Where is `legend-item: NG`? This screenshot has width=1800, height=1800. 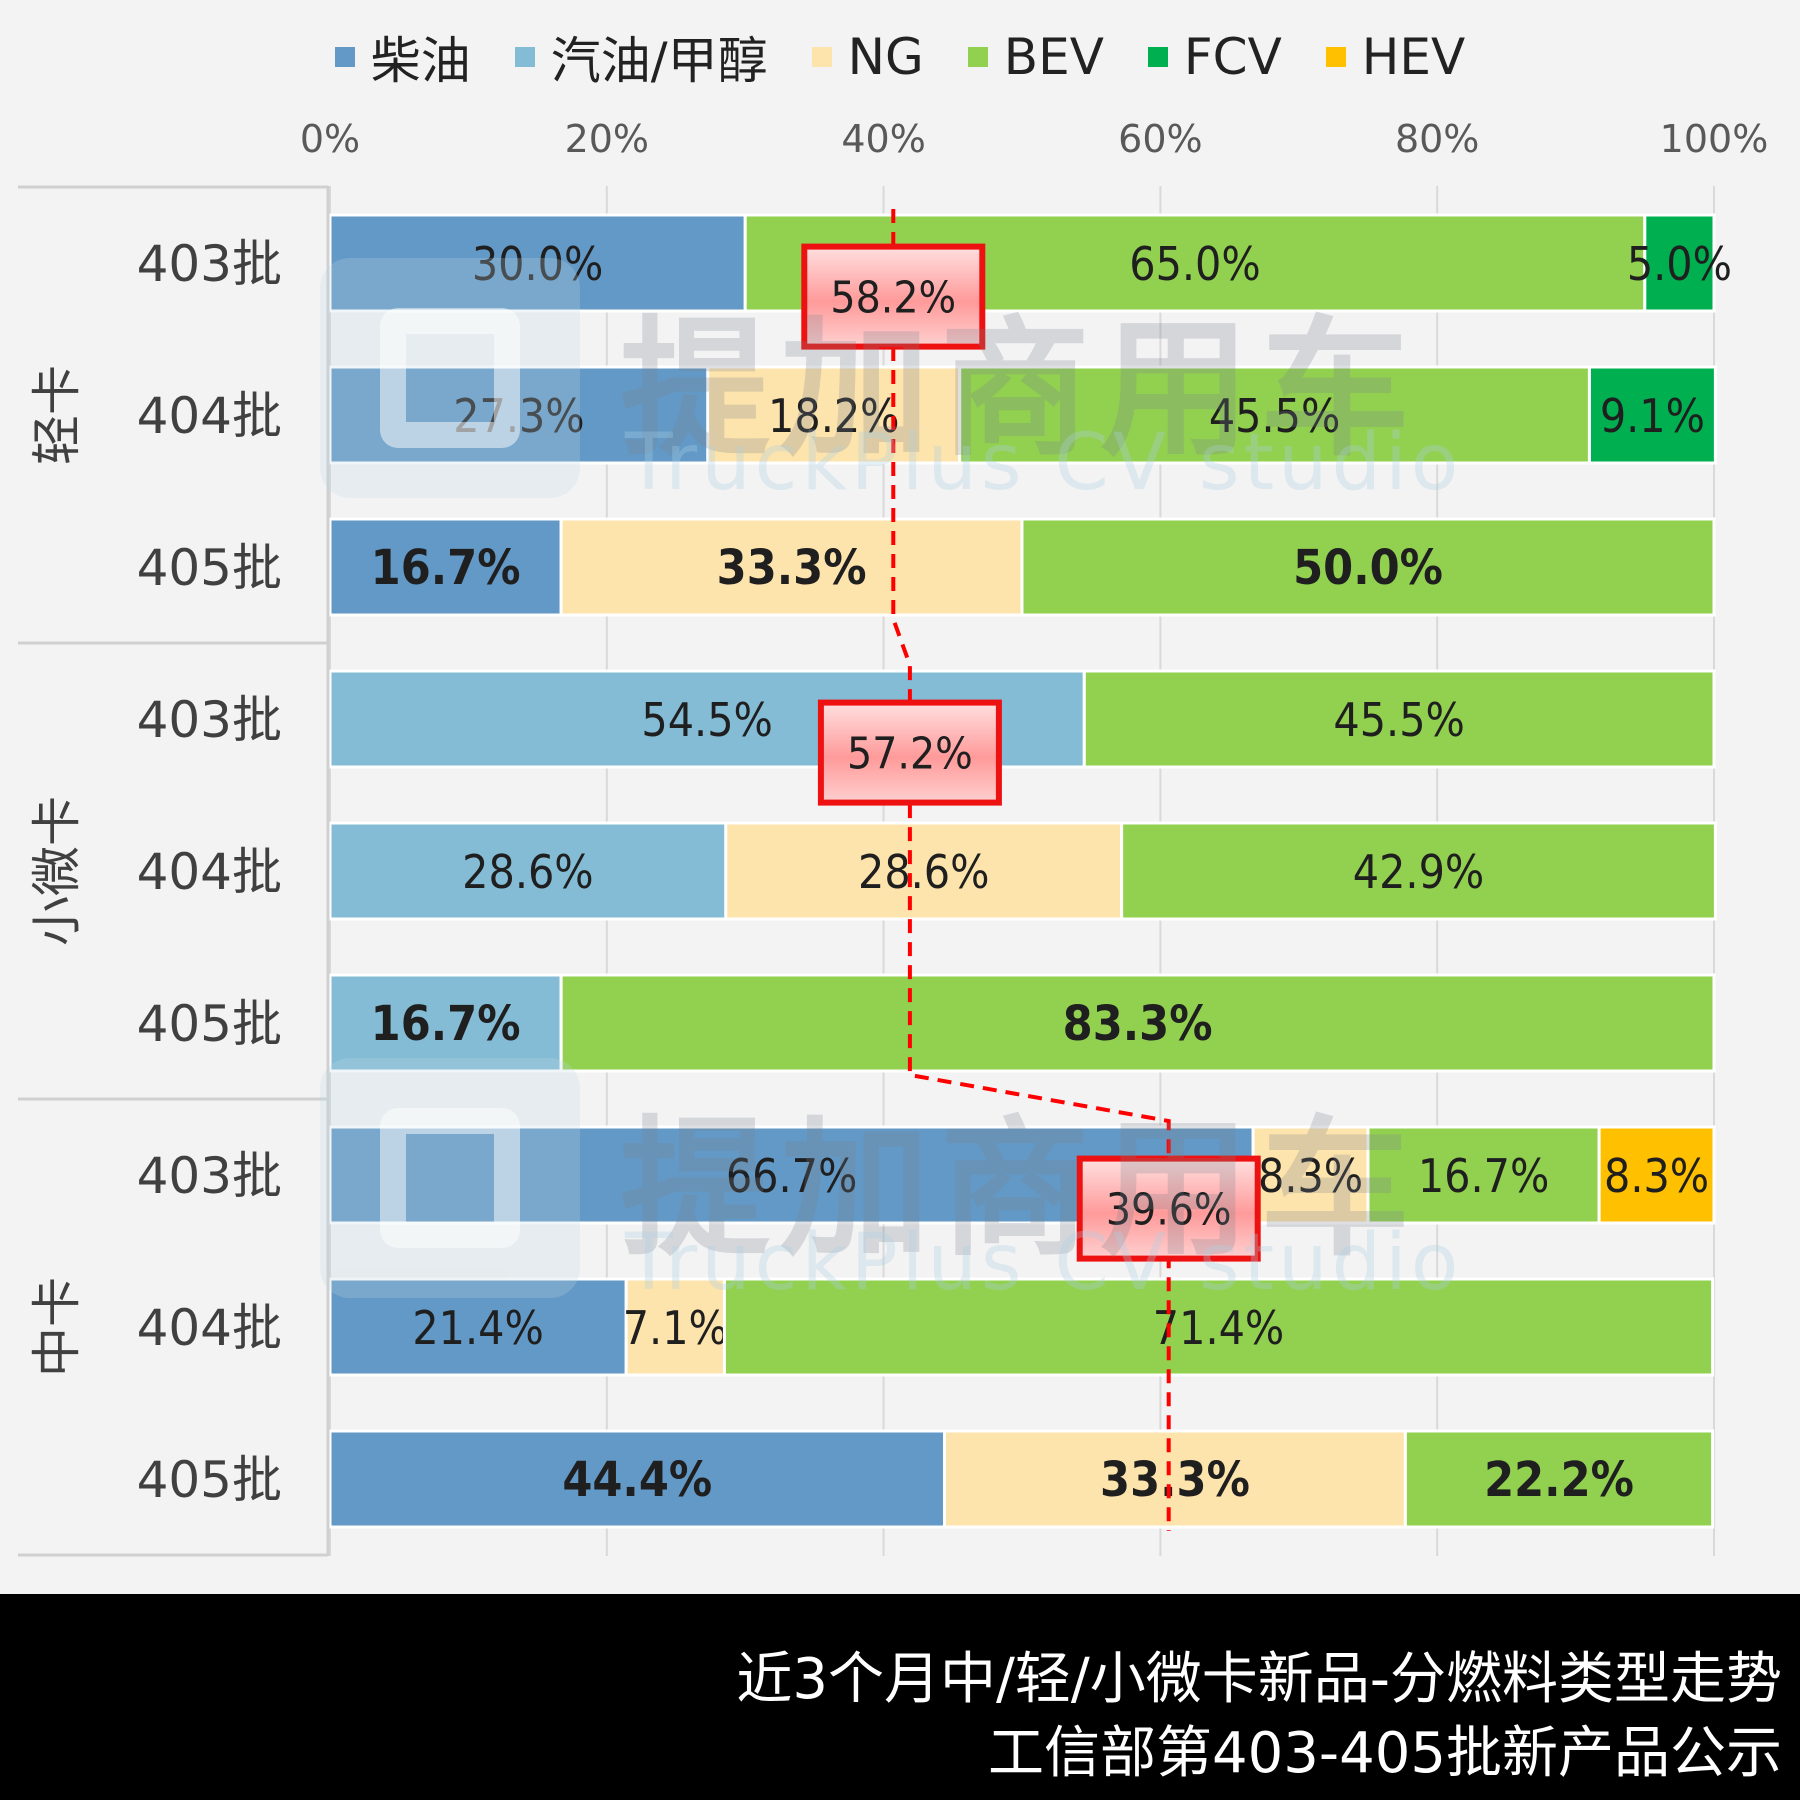
legend-item: NG is located at coordinates (867, 57).